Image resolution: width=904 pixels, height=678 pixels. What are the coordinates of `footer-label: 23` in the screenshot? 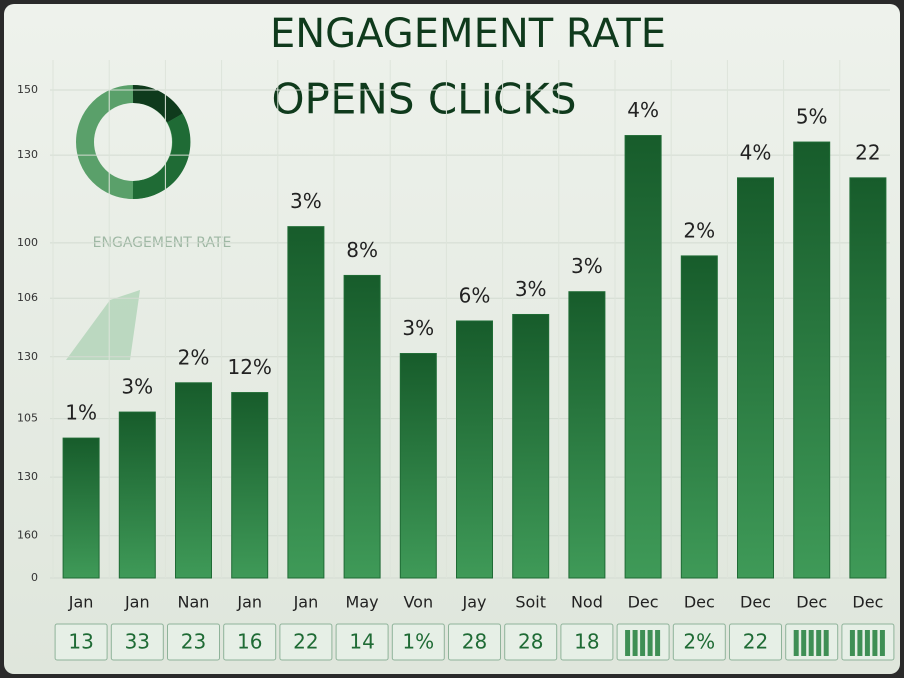 It's located at (193, 642).